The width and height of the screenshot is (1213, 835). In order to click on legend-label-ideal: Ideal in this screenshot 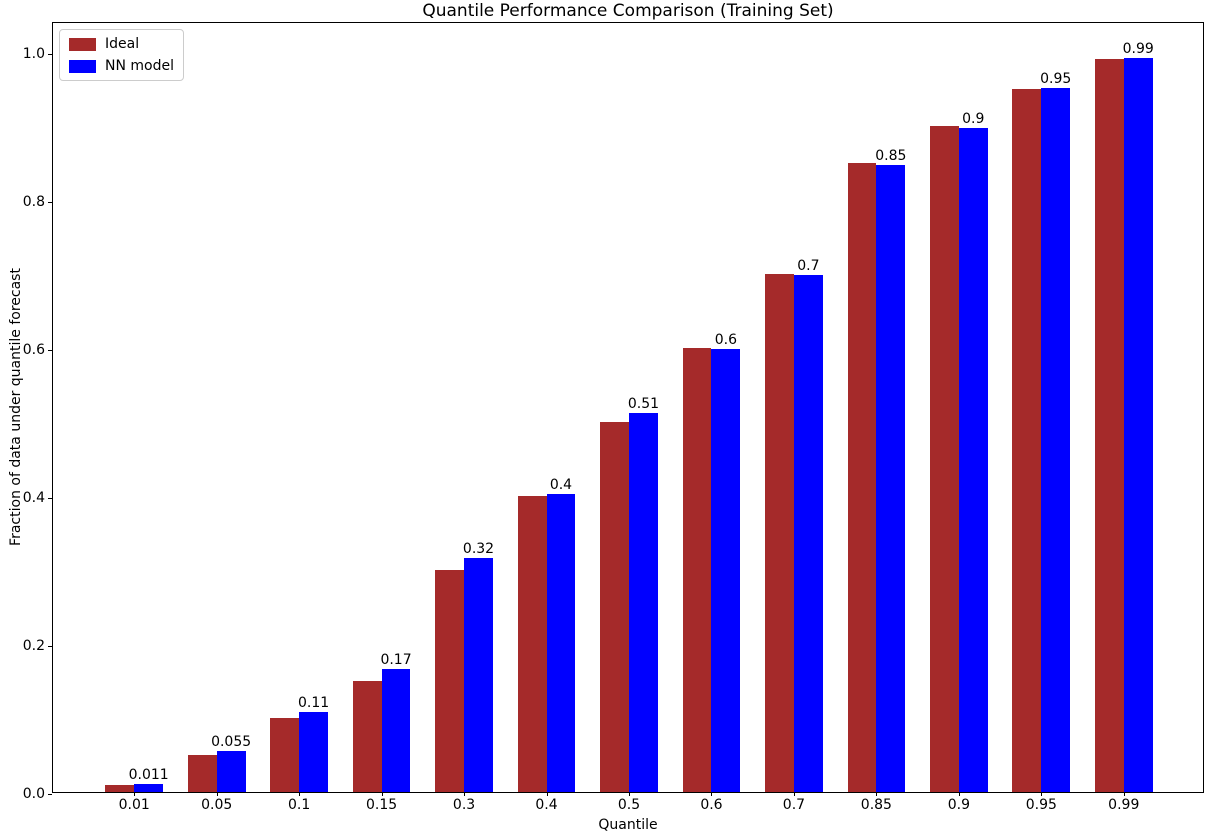, I will do `click(122, 44)`.